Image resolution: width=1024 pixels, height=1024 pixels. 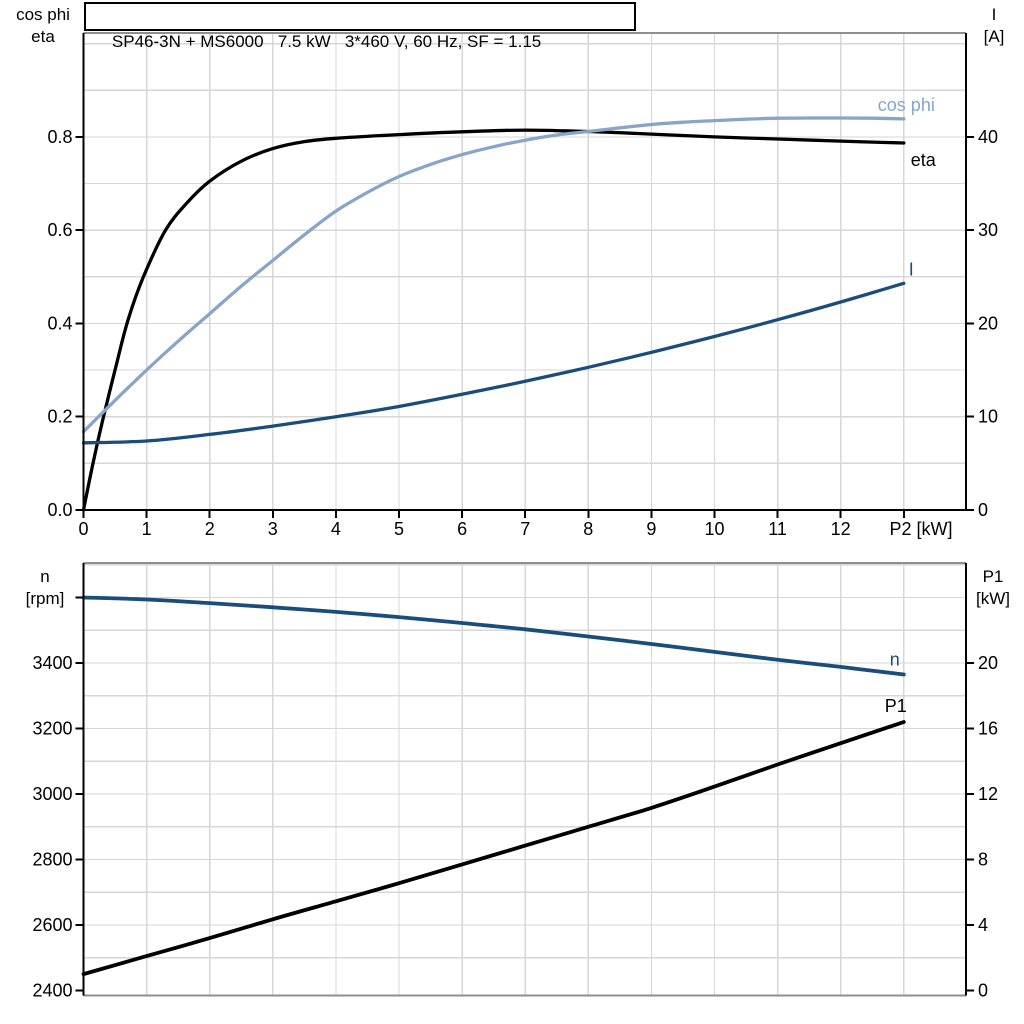 What do you see at coordinates (45, 576) in the screenshot?
I see `axis-title-speed: n` at bounding box center [45, 576].